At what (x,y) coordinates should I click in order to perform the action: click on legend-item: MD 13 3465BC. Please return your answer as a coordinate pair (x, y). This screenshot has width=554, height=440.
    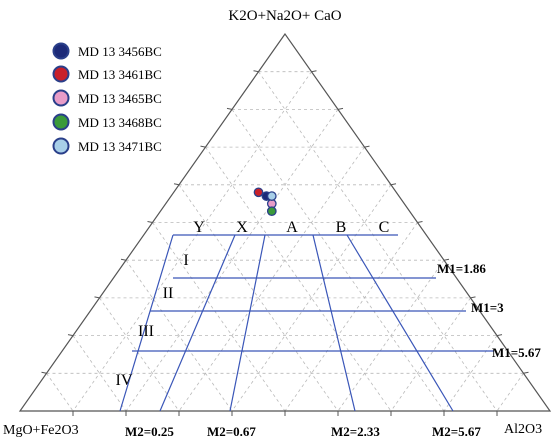
    Looking at the image, I should click on (107, 98).